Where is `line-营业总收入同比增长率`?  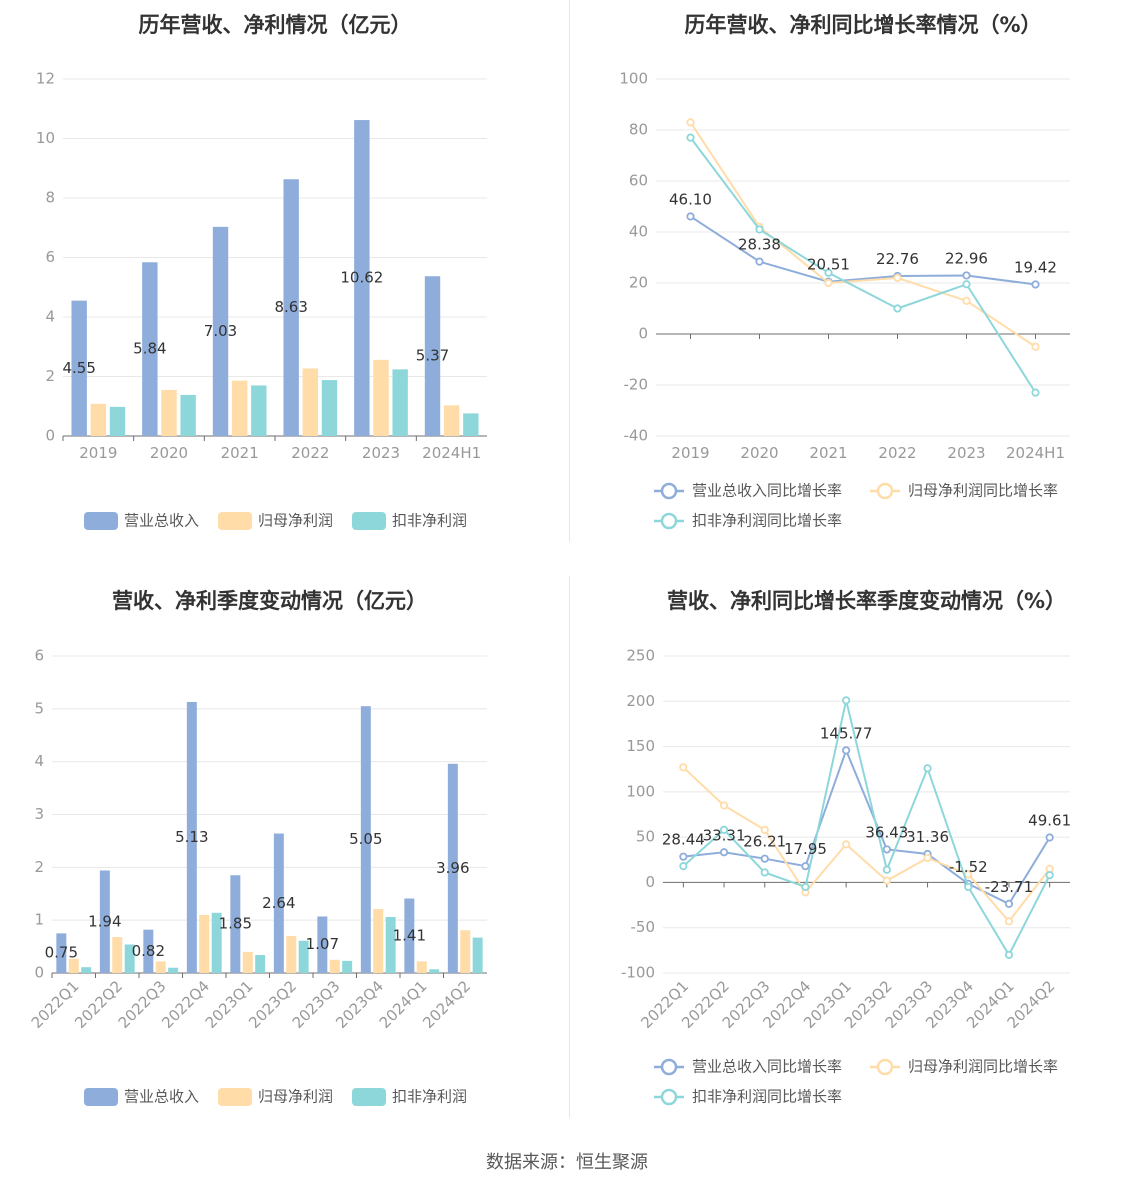
line-营业总收入同比增长率 is located at coordinates (862, 250).